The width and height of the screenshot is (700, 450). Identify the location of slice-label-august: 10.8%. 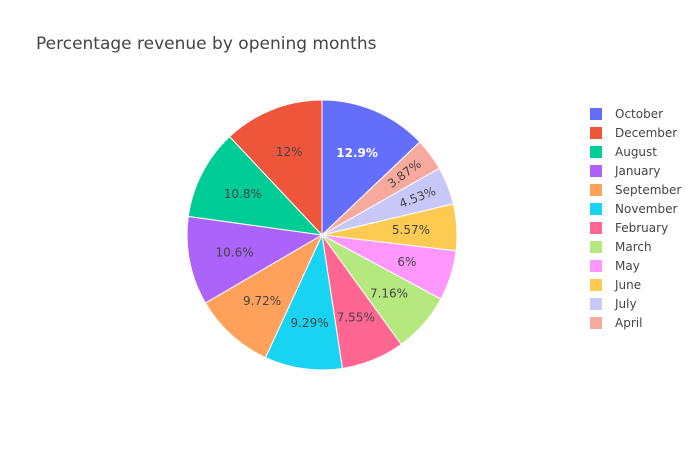
(243, 194).